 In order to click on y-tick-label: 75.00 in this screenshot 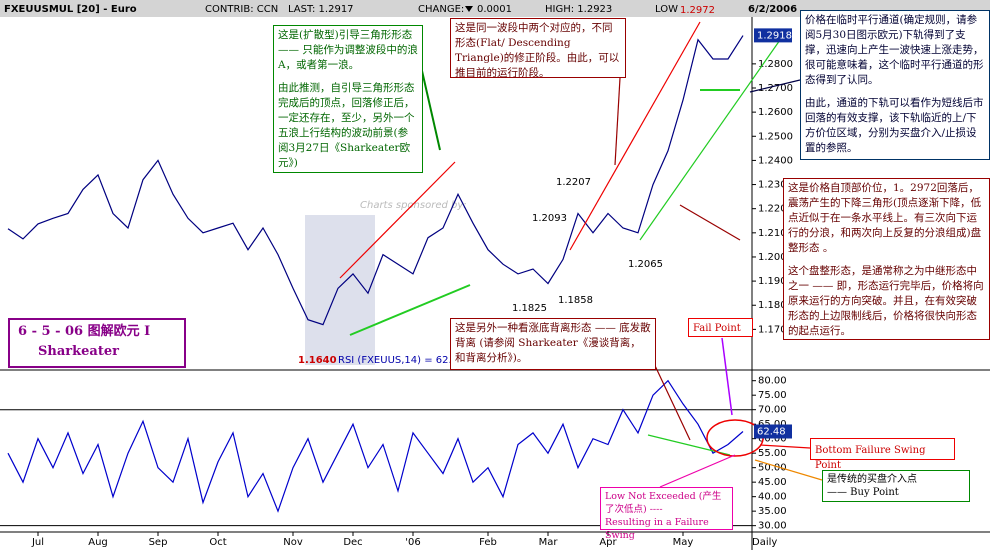, I will do `click(772, 395)`.